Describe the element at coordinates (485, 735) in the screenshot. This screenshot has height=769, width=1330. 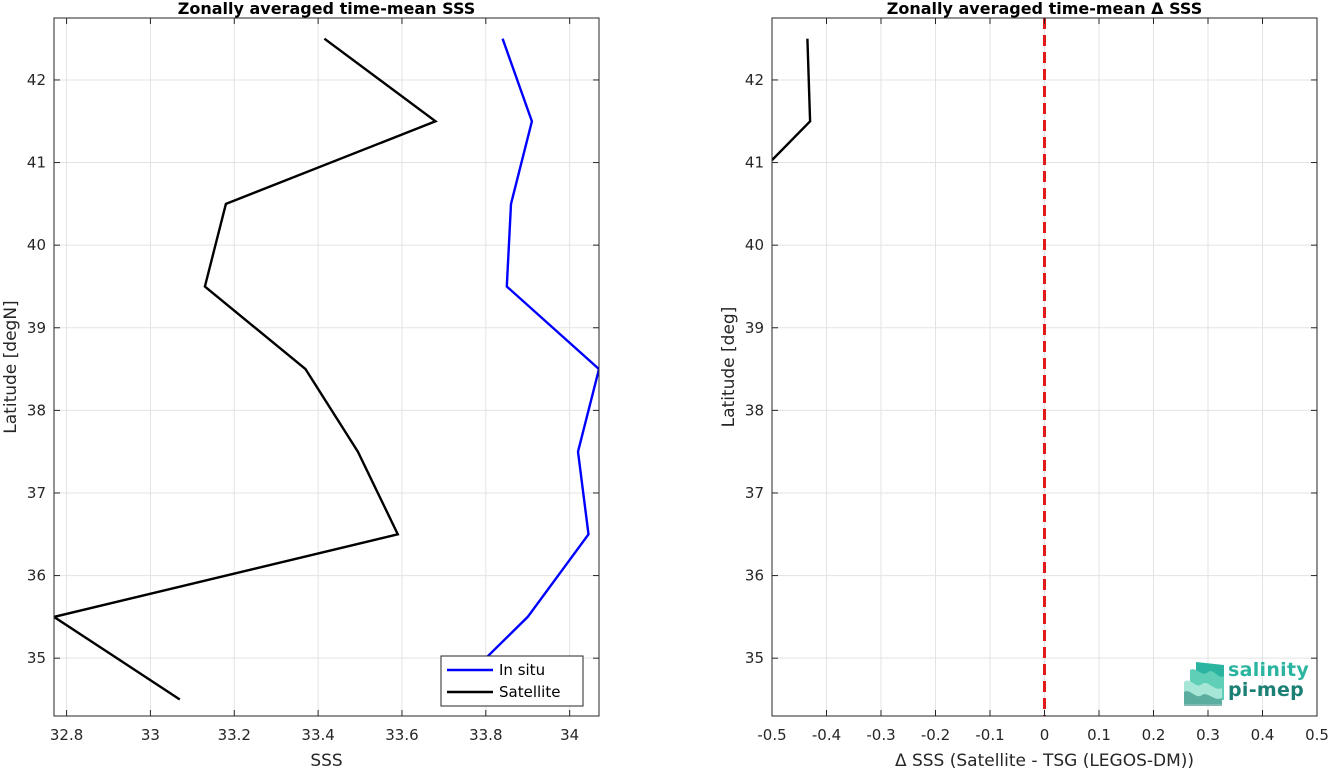
I see `x-tick-label: 33.8` at that location.